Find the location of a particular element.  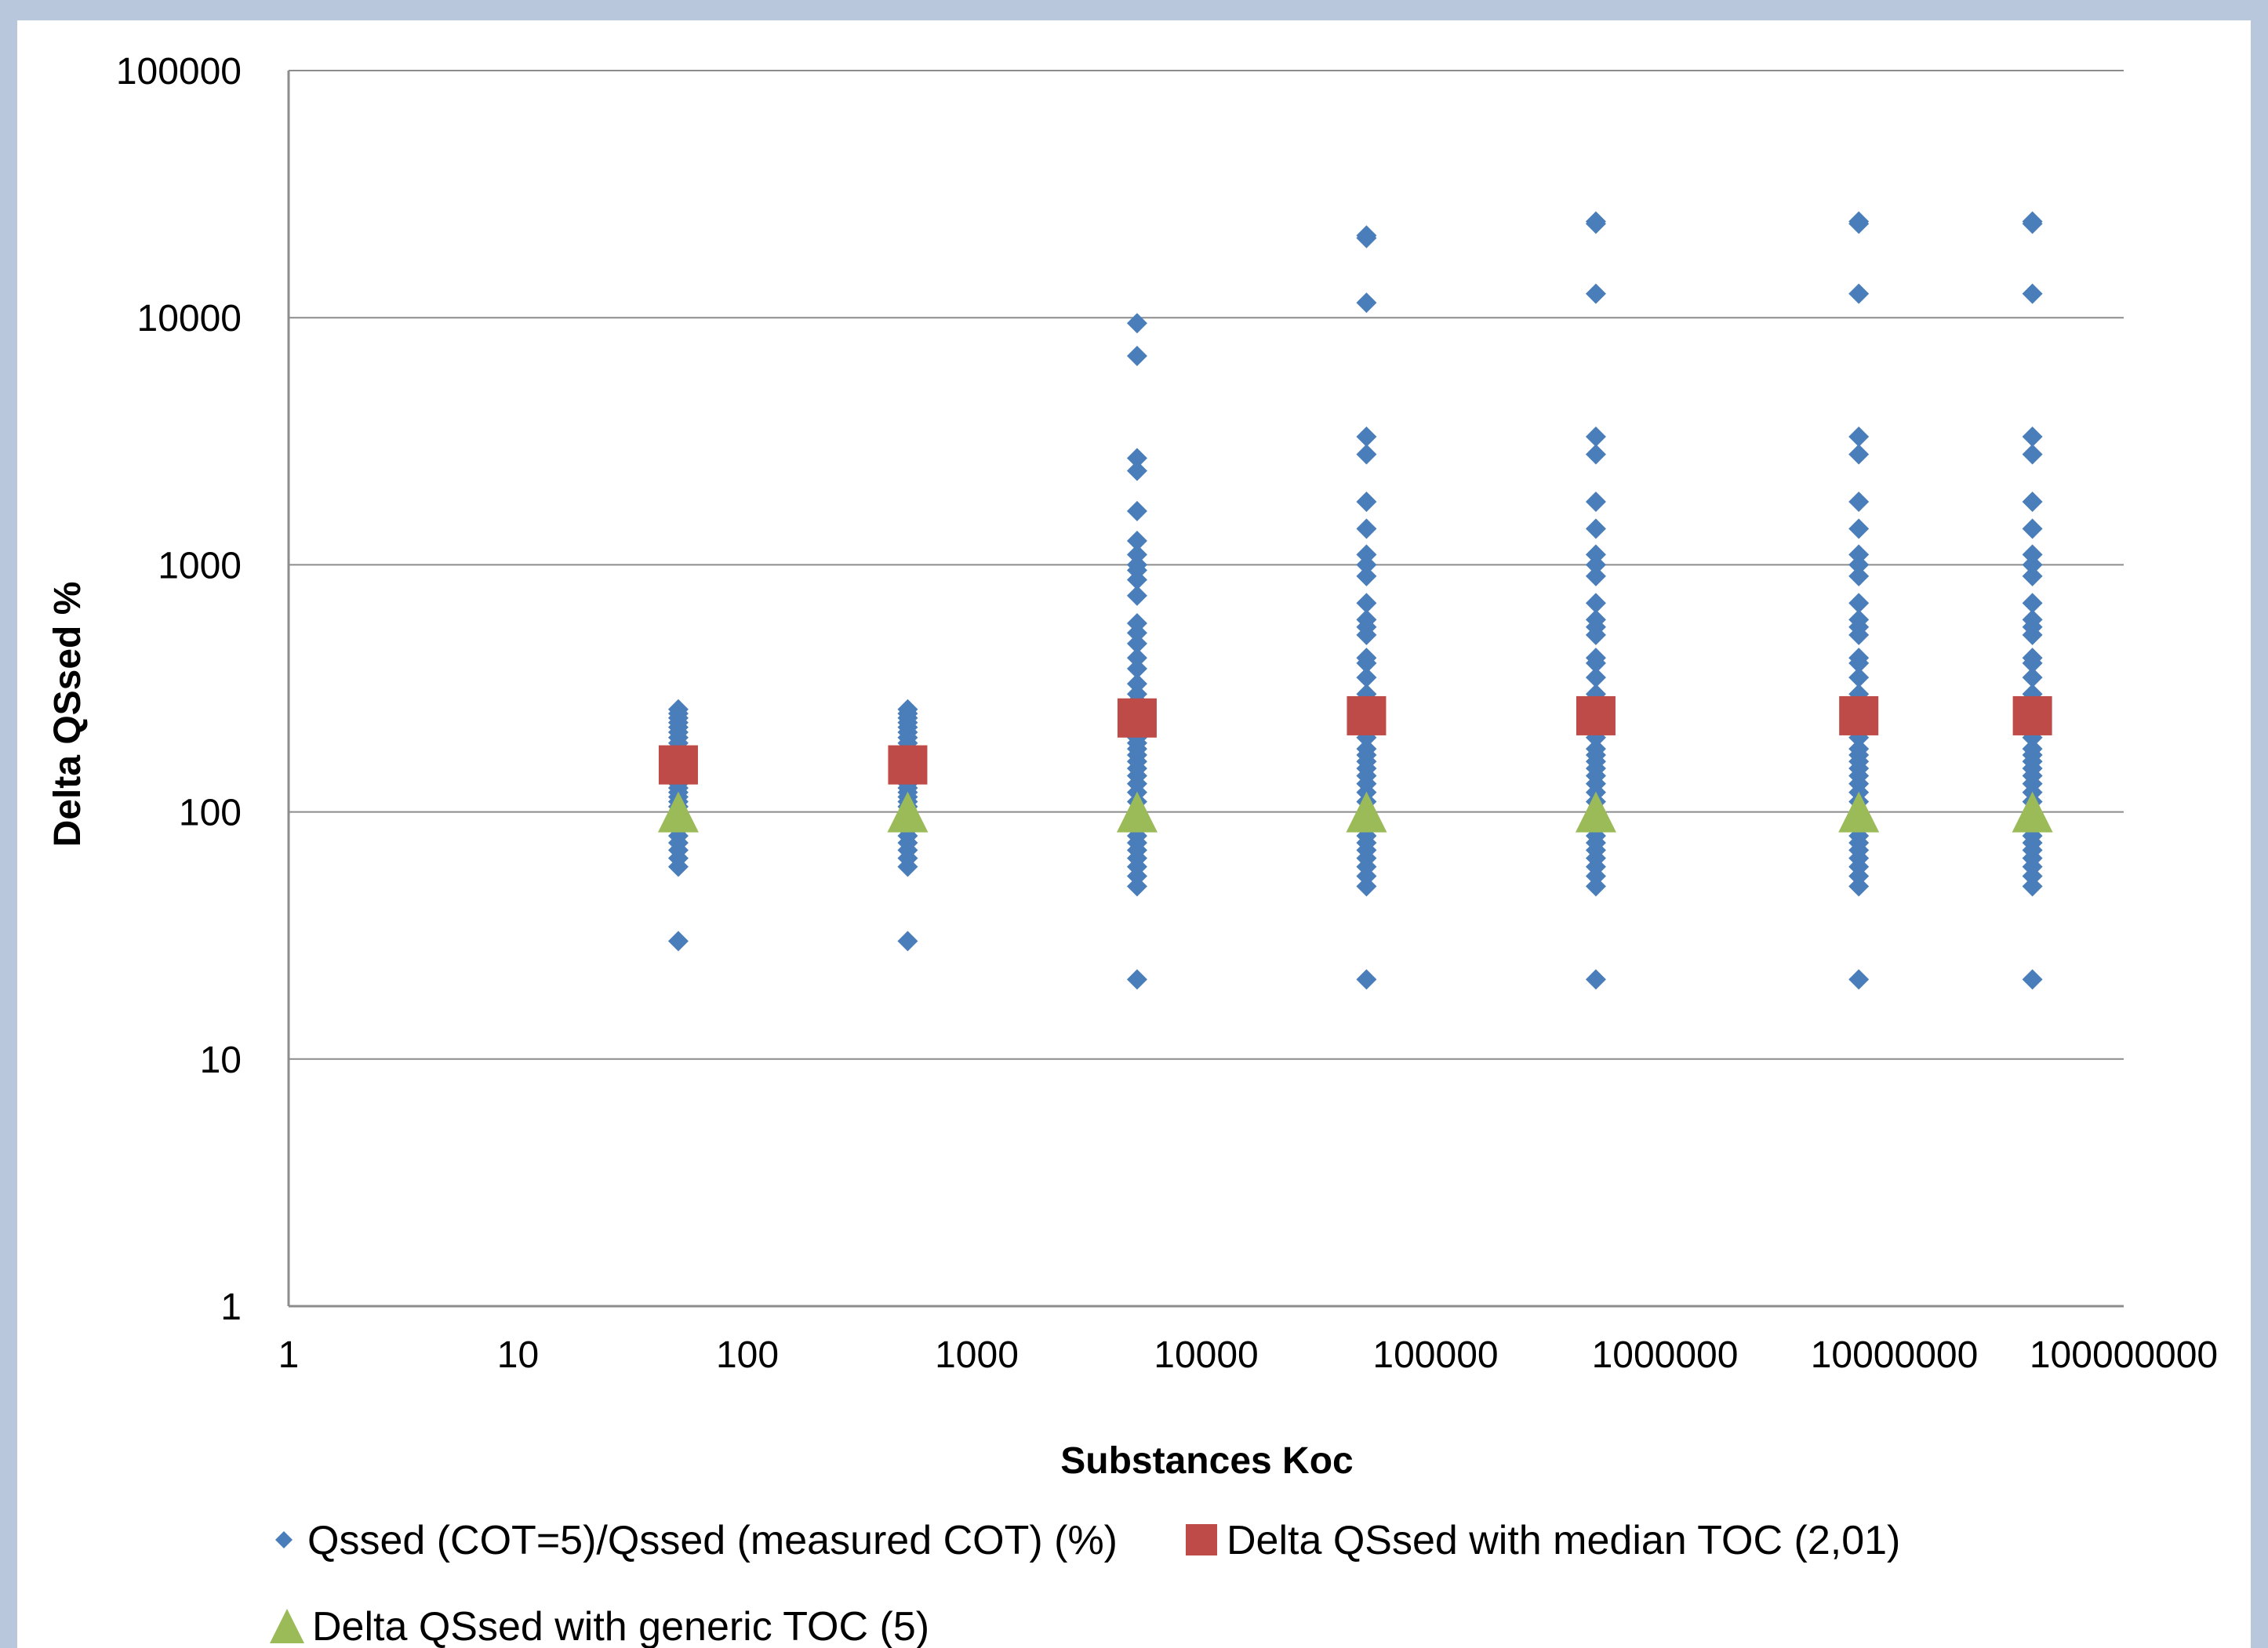

x-tick-label: 10000 is located at coordinates (1206, 1355).